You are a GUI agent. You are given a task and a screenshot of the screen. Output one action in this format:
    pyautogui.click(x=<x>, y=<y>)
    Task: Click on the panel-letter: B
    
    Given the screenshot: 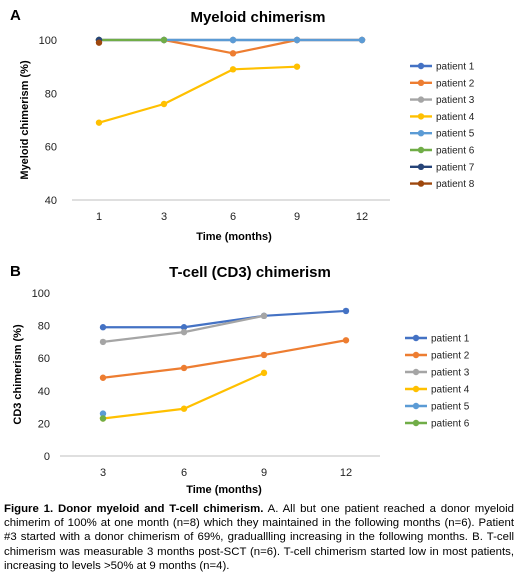 What is the action you would take?
    pyautogui.click(x=15, y=271)
    